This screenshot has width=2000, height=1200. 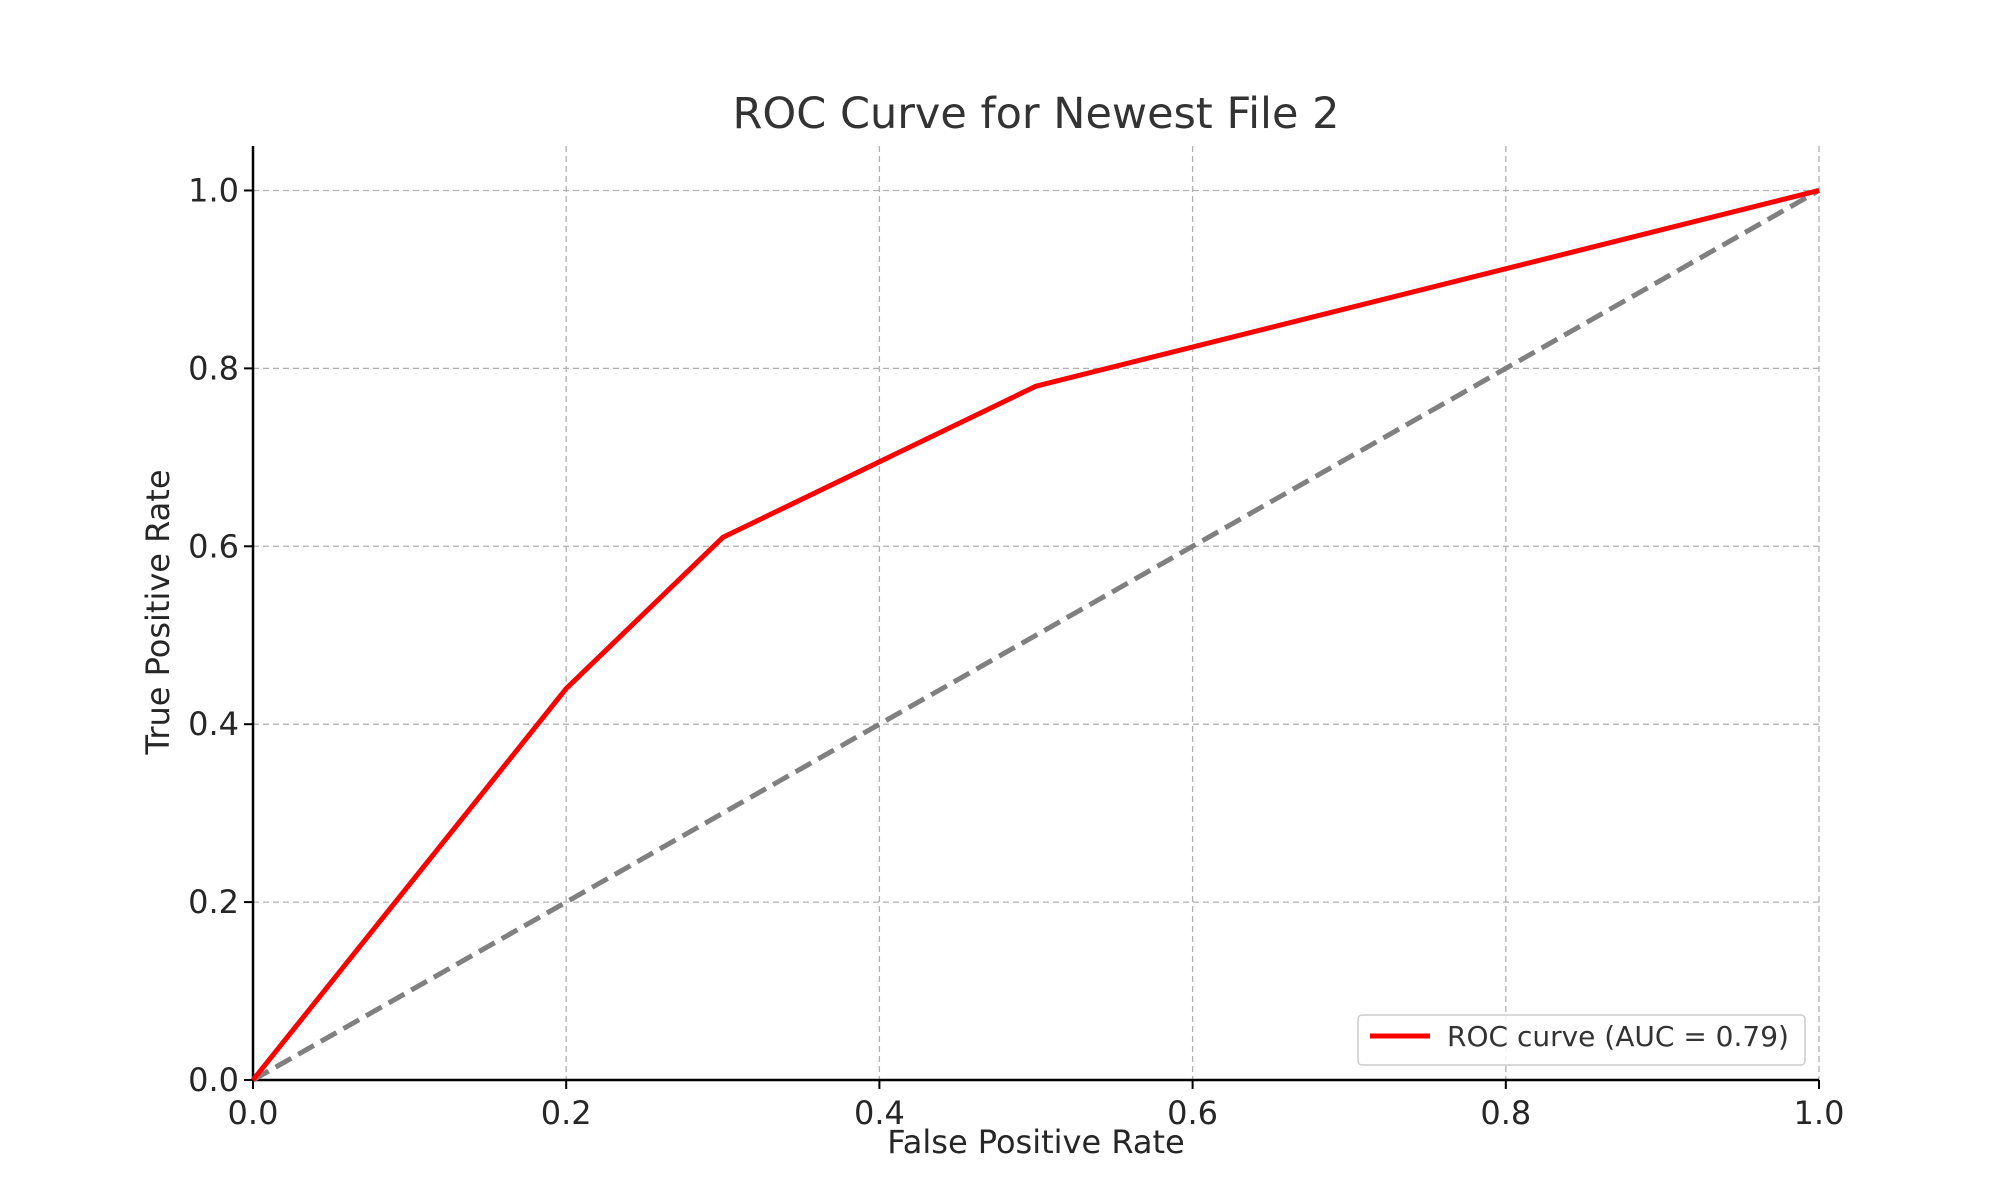 What do you see at coordinates (213, 902) in the screenshot?
I see `y-tick-label: 0.2` at bounding box center [213, 902].